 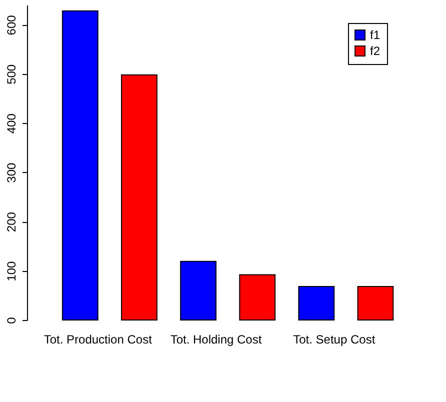 I want to click on y-tick-label: 100, so click(x=11, y=271).